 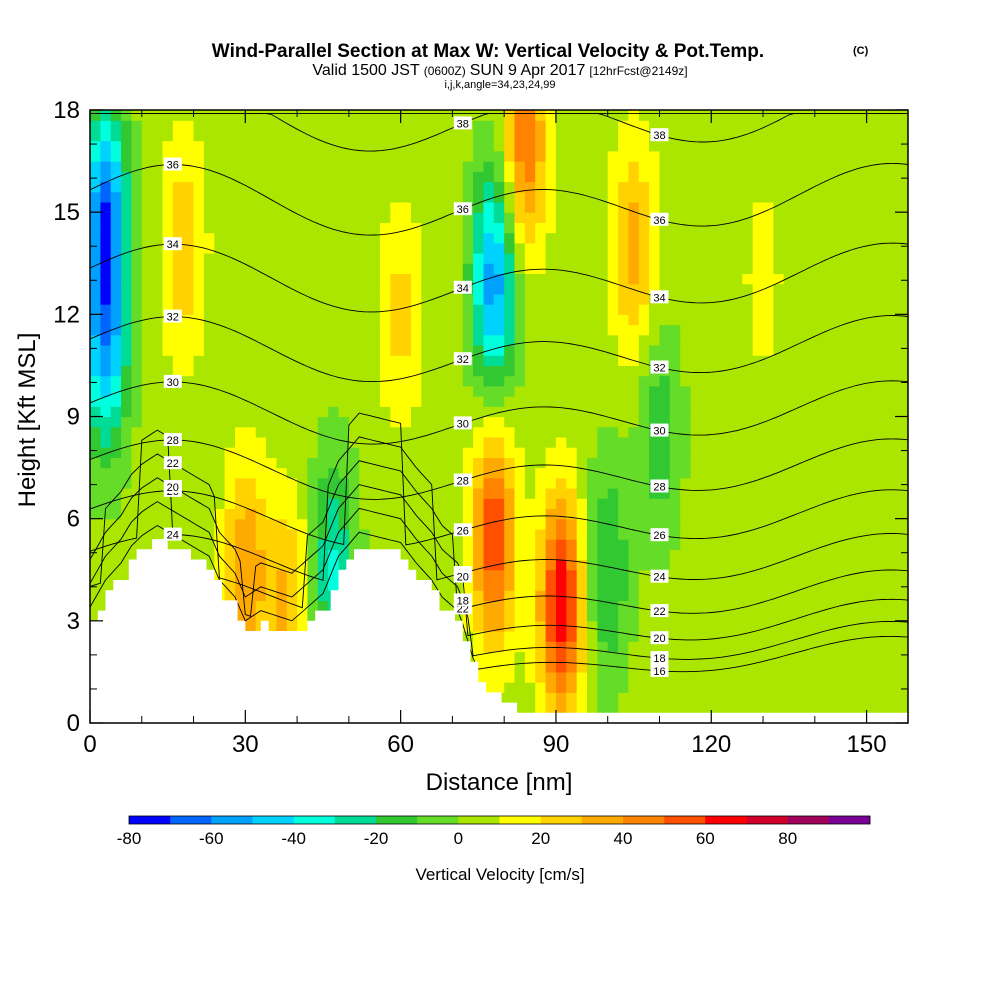 What do you see at coordinates (463, 124) in the screenshot?
I see `svg-text: 38` at bounding box center [463, 124].